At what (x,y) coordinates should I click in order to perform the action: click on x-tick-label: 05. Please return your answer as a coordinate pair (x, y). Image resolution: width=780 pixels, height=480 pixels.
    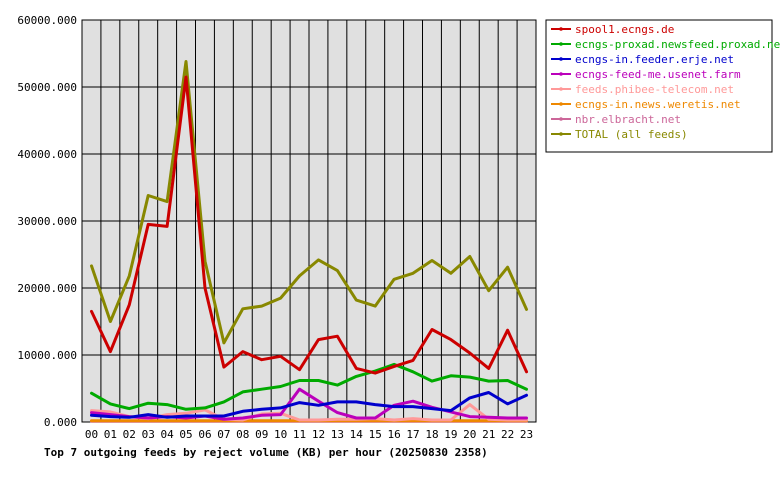
    Looking at the image, I should click on (185, 434).